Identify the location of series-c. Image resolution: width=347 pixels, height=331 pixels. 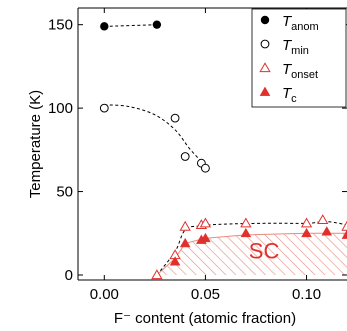
(258, 246).